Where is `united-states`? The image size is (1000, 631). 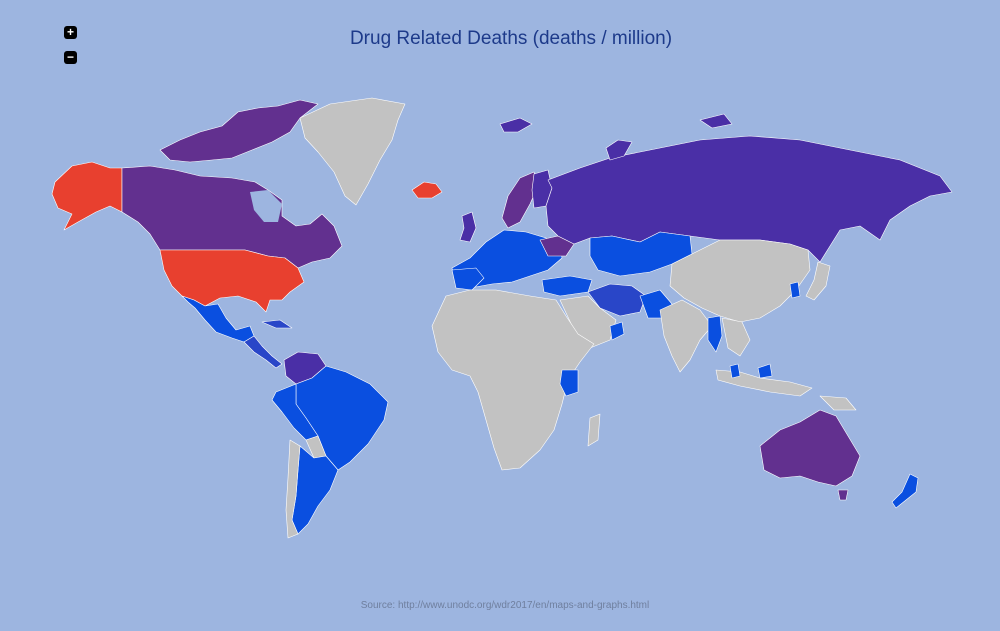
united-states is located at coordinates (232, 281).